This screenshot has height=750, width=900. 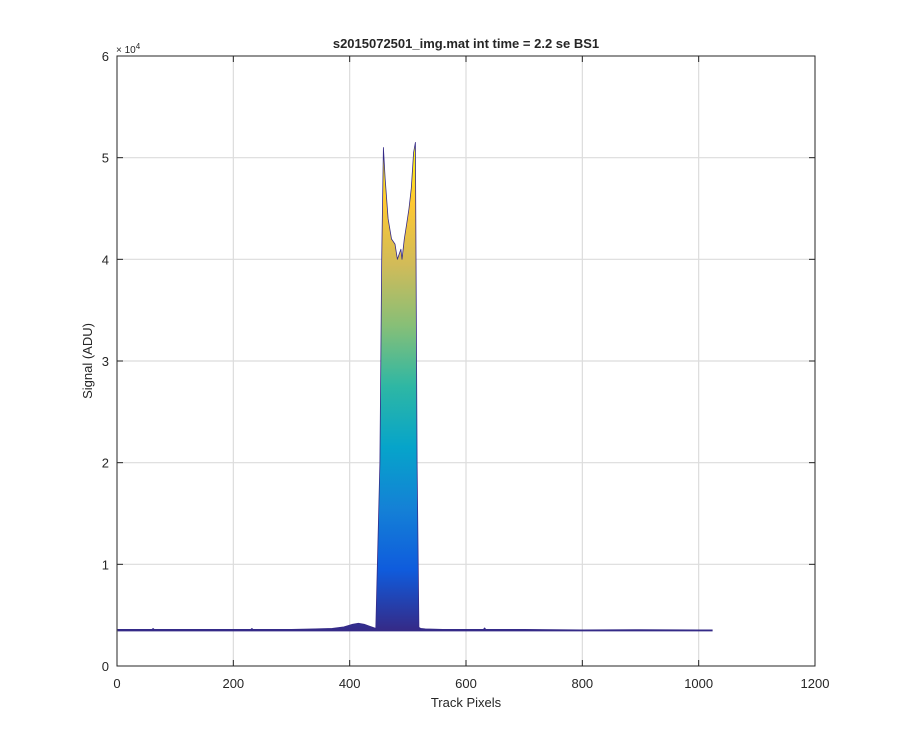 What do you see at coordinates (105, 463) in the screenshot?
I see `y-tick-label: 2` at bounding box center [105, 463].